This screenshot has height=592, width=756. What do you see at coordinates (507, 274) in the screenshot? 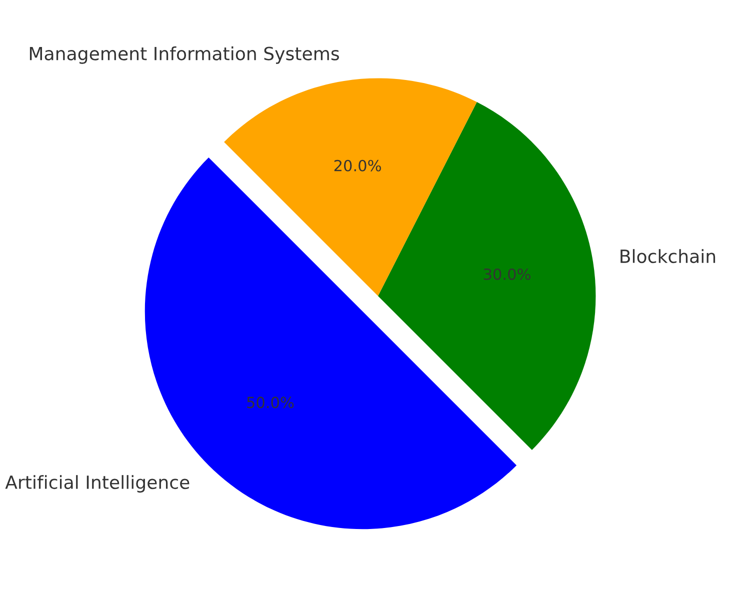
I see `data-label: 30.0%` at bounding box center [507, 274].